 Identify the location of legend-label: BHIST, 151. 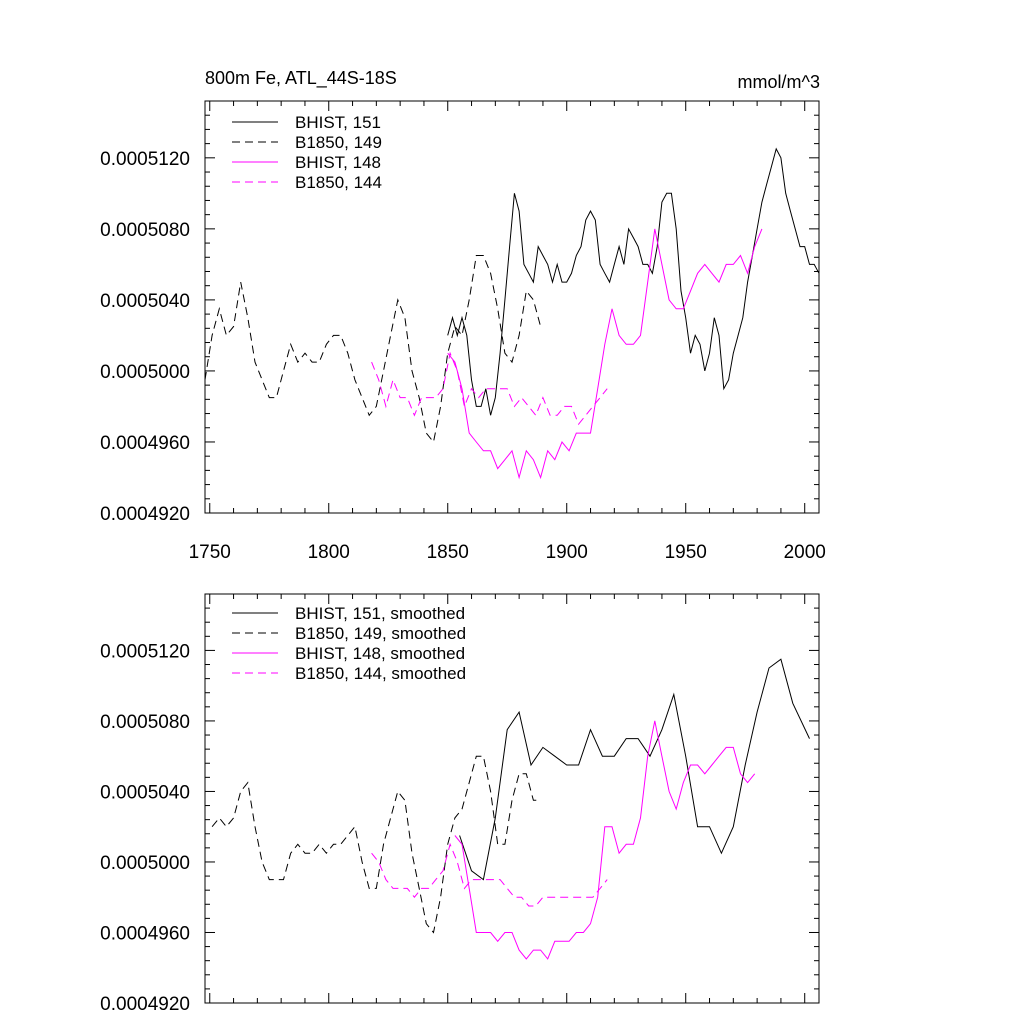
(338, 122).